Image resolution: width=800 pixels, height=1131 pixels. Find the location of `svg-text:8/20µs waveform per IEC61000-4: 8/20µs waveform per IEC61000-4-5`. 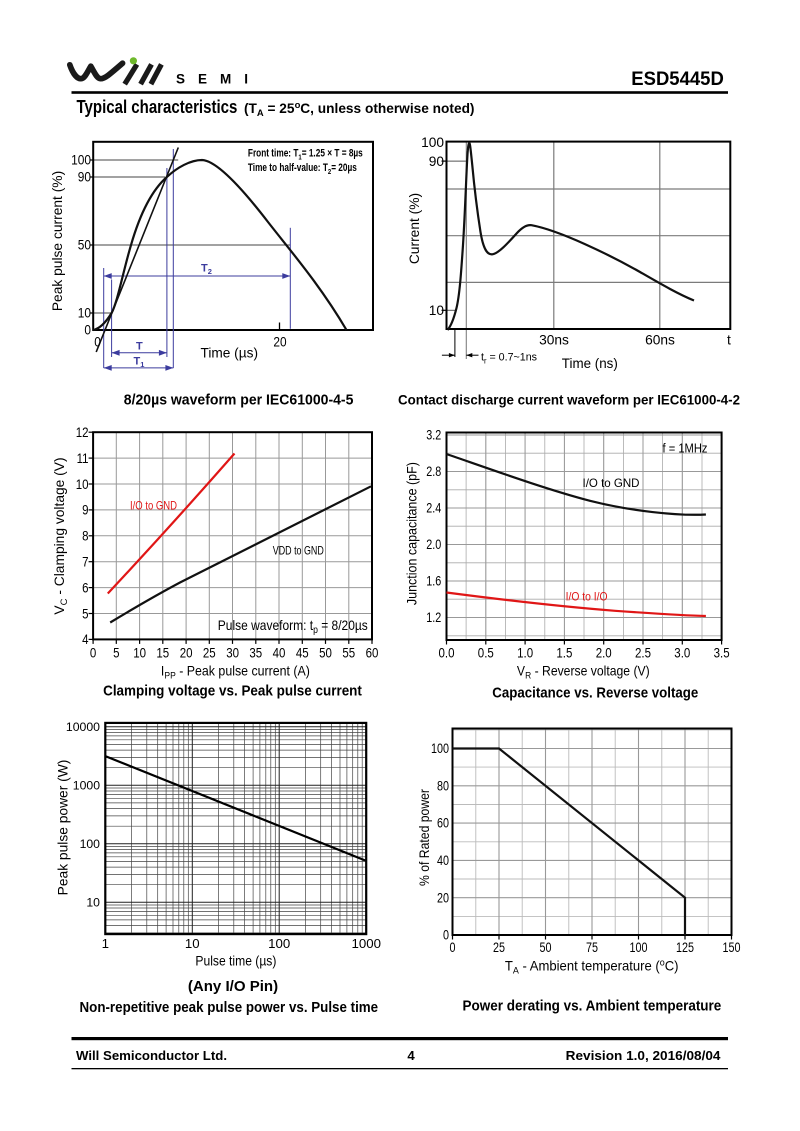

svg-text:8/20µs waveform per IEC61000-4: 8/20µs waveform per IEC61000-4-5 is located at coordinates (239, 401).